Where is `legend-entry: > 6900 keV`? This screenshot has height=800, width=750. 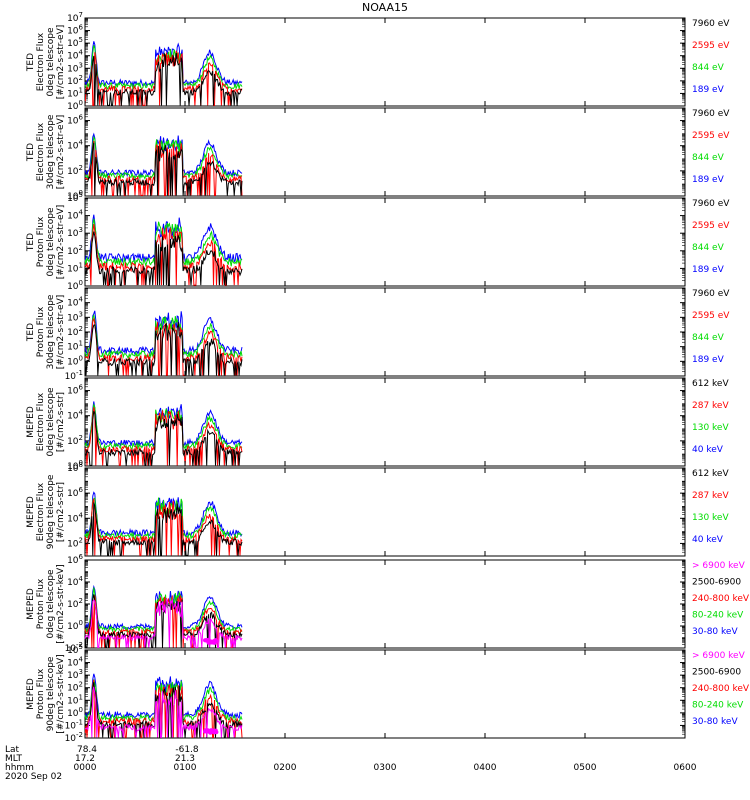 legend-entry: > 6900 keV is located at coordinates (719, 656).